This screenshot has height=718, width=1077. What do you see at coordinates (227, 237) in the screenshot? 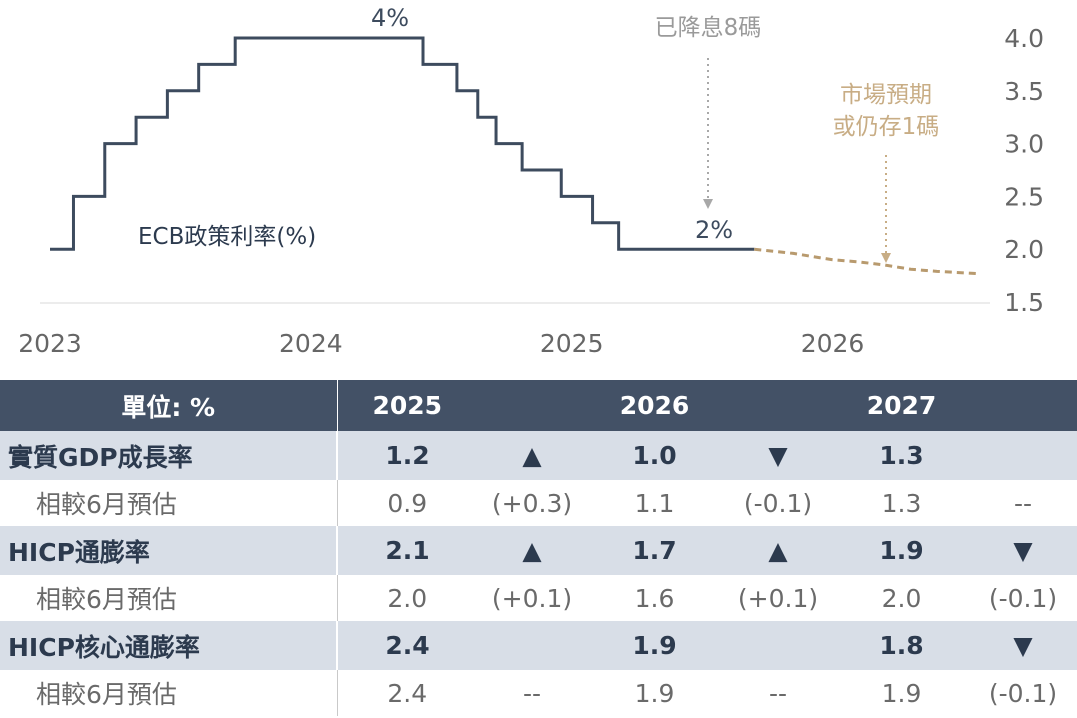
I see `series-label: ECB政策利率(%)` at bounding box center [227, 237].